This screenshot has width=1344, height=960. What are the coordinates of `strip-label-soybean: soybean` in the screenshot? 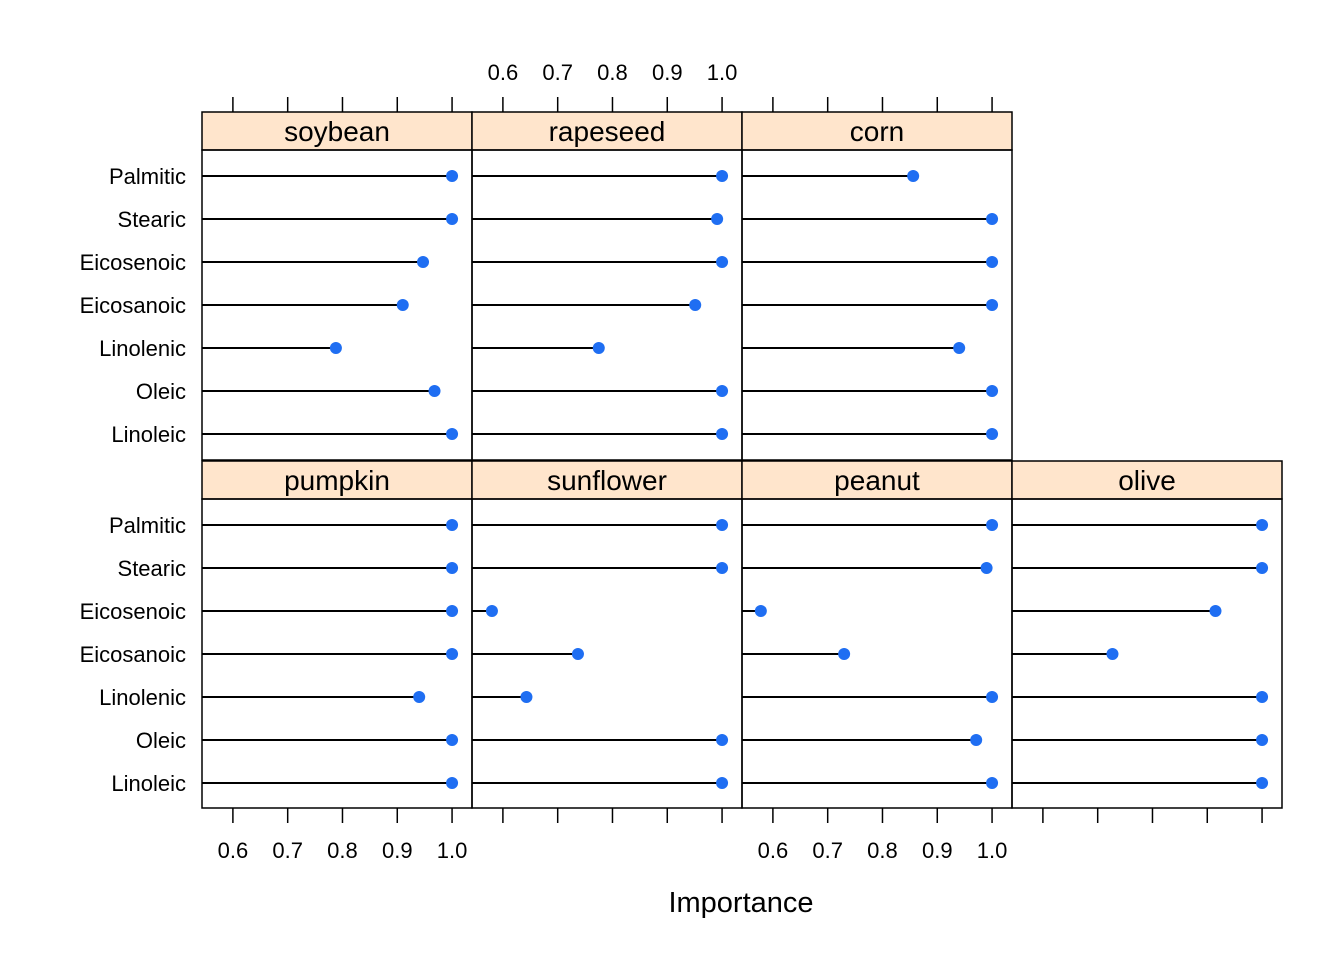 It's located at (337, 131).